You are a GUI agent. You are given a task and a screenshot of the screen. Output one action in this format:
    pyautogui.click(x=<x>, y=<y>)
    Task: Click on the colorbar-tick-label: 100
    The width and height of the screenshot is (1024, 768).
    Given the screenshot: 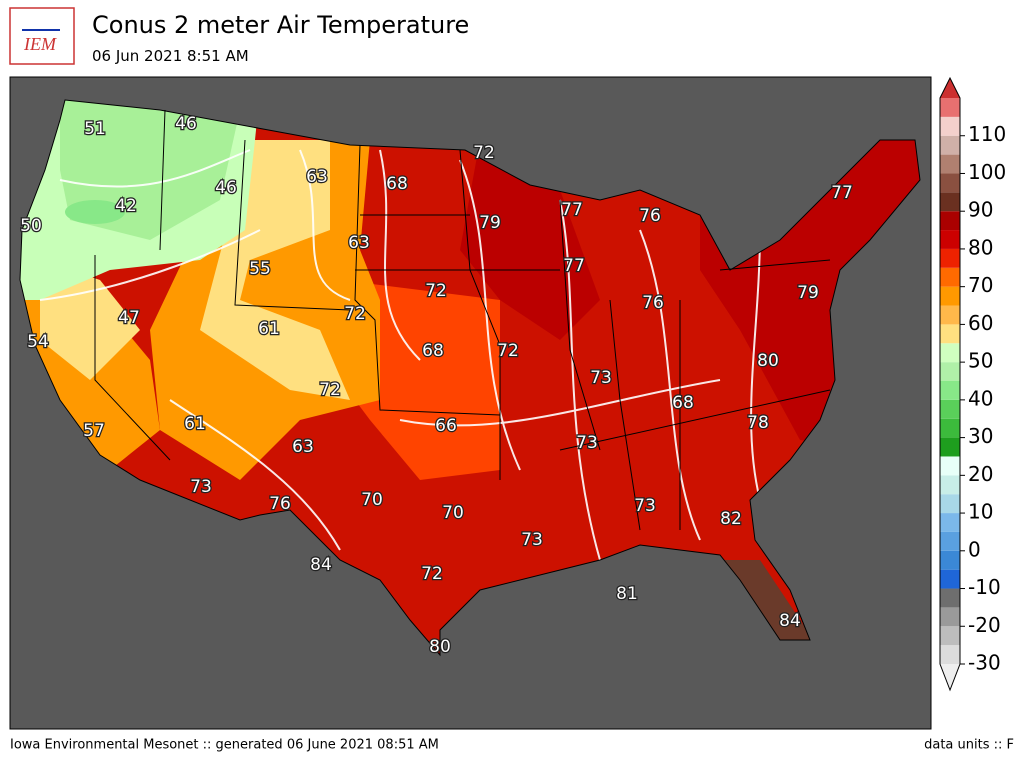 What is the action you would take?
    pyautogui.click(x=987, y=172)
    